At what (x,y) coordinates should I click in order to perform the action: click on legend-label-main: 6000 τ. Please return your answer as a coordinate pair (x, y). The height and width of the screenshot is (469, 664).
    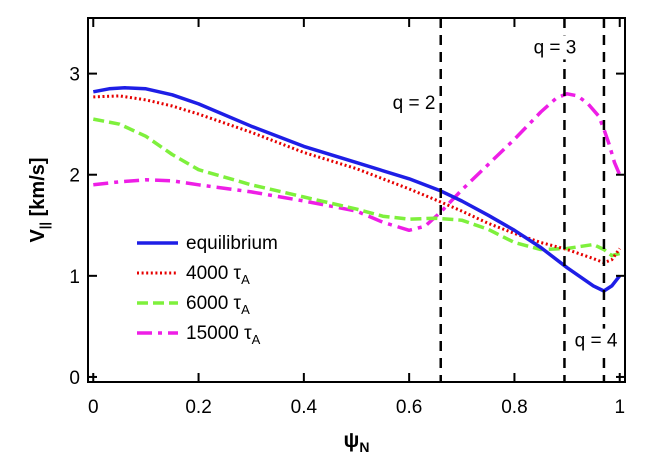
    Looking at the image, I should click on (214, 303).